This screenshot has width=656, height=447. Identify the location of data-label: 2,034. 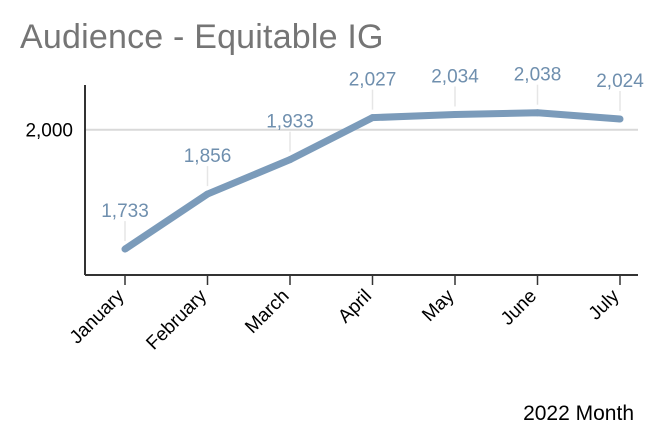
(455, 77).